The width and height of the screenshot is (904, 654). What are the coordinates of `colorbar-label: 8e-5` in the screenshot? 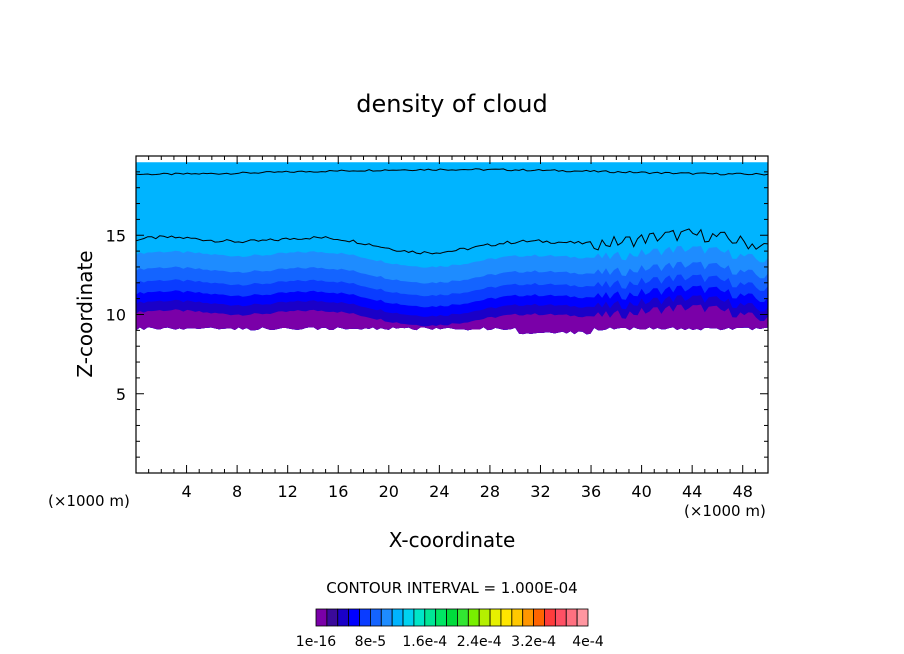 It's located at (370, 642).